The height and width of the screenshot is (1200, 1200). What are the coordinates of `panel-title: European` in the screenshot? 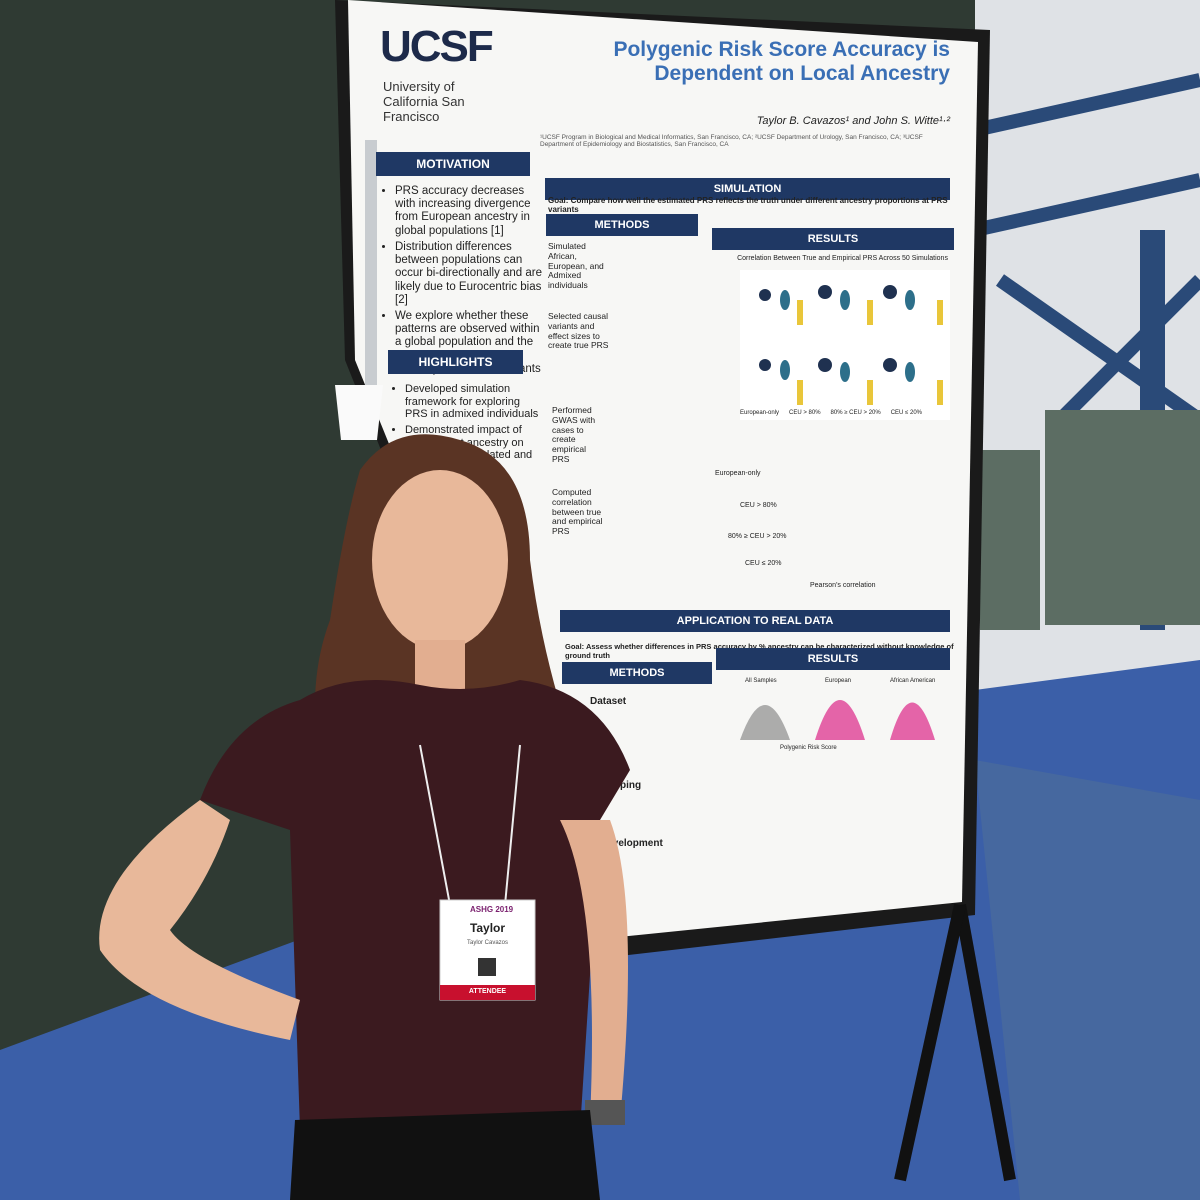 It's located at (838, 681).